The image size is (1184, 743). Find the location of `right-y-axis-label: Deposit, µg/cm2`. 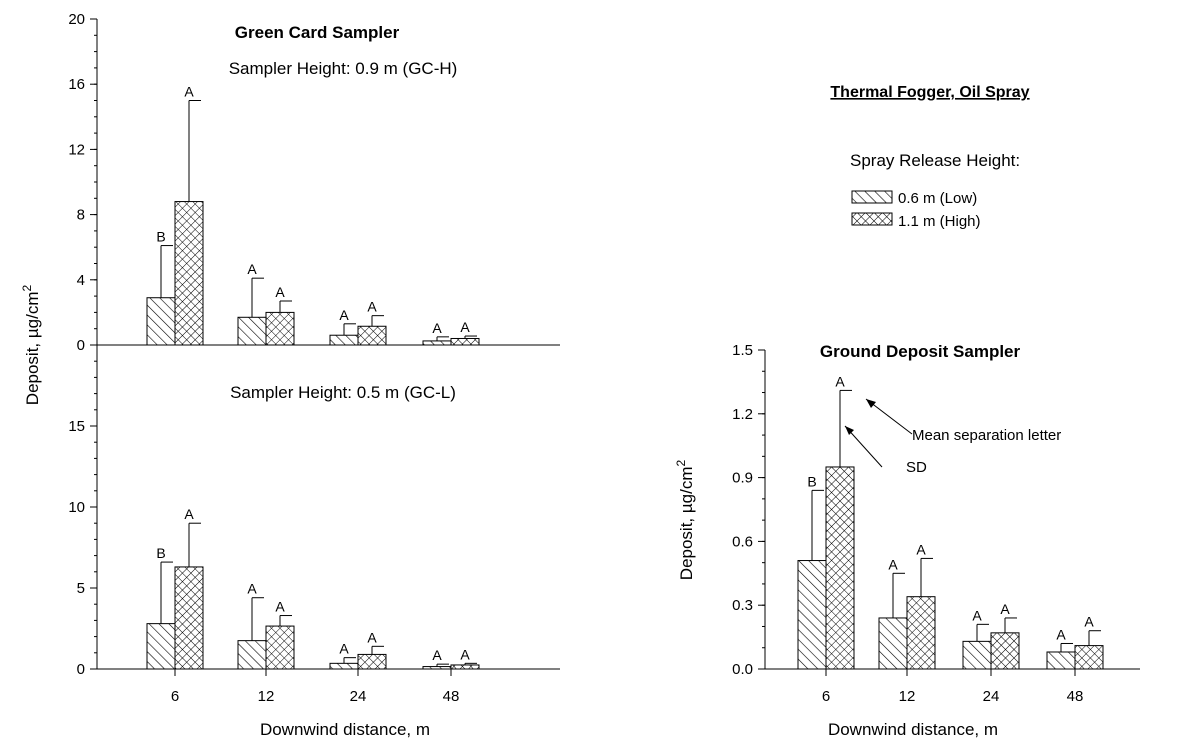

right-y-axis-label: Deposit, µg/cm2 is located at coordinates (685, 519).